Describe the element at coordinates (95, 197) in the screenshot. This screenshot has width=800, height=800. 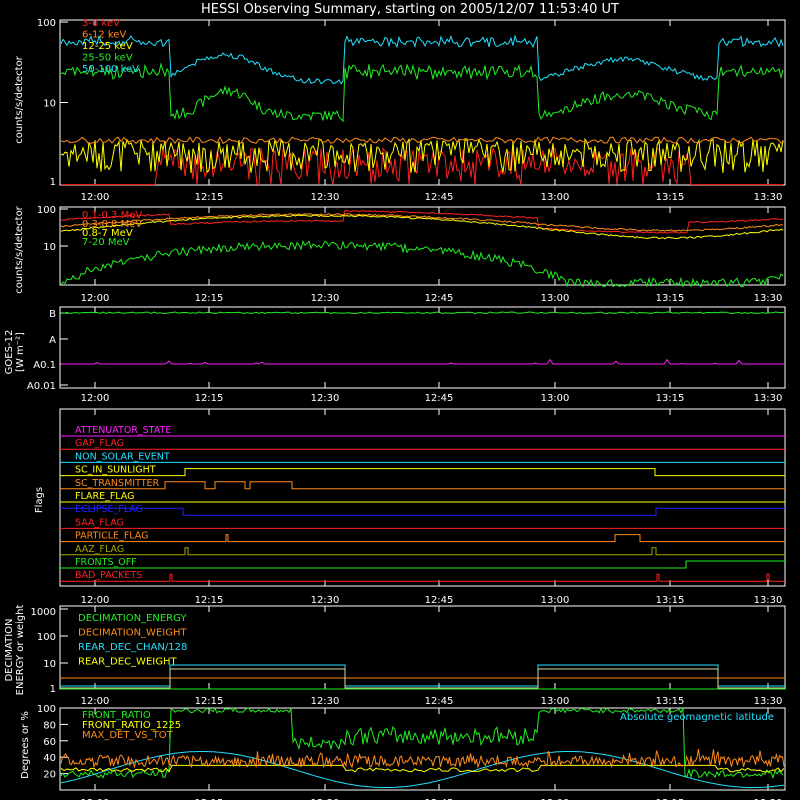
I see `panel1-xtick-label: 12:00` at that location.